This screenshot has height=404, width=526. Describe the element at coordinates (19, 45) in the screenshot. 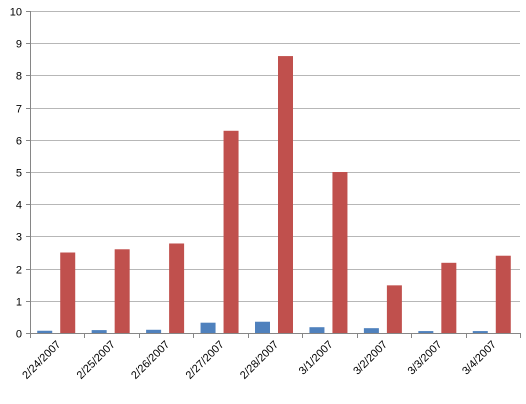

I see `y-tick-label: 9` at that location.